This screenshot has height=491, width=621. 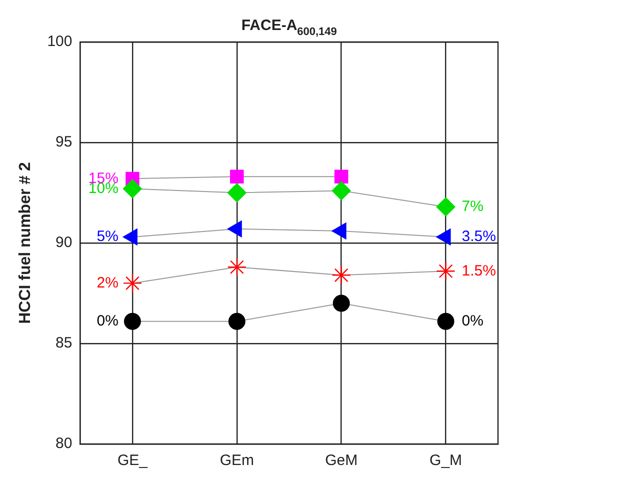 What do you see at coordinates (107, 237) in the screenshot?
I see `annotation: 5%` at bounding box center [107, 237].